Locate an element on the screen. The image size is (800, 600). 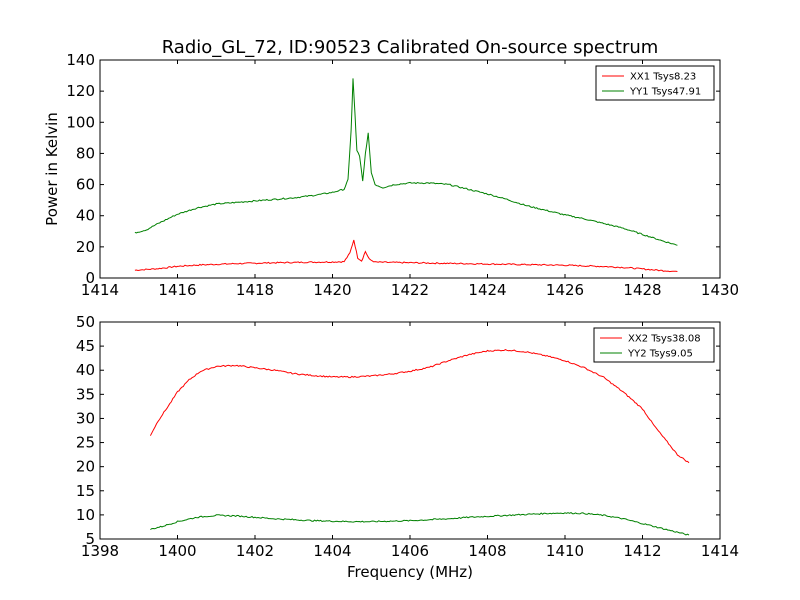
x-tick-label: 1424 is located at coordinates (487, 290).